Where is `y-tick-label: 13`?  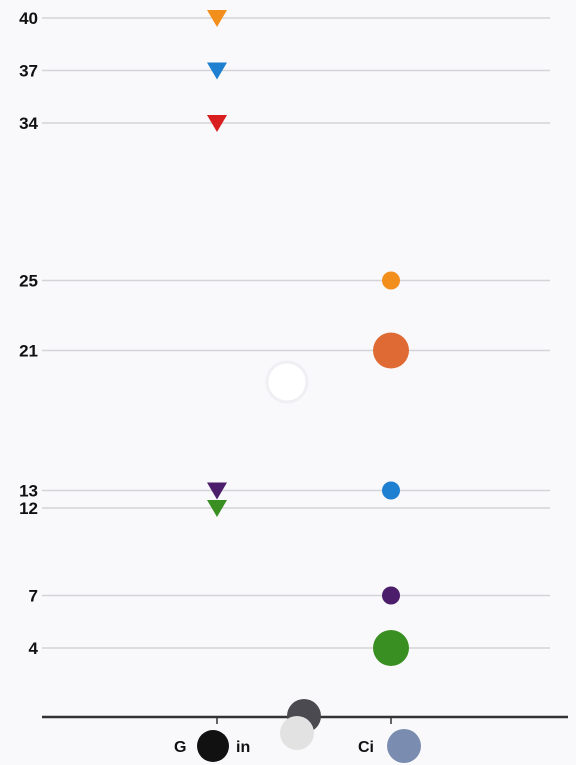
y-tick-label: 13 is located at coordinates (28, 491).